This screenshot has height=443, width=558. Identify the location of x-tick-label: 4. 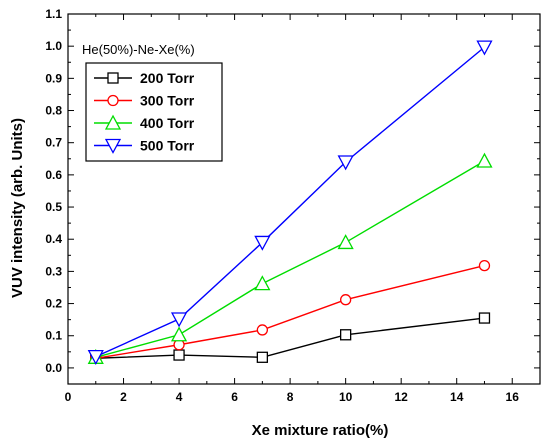
(179, 397).